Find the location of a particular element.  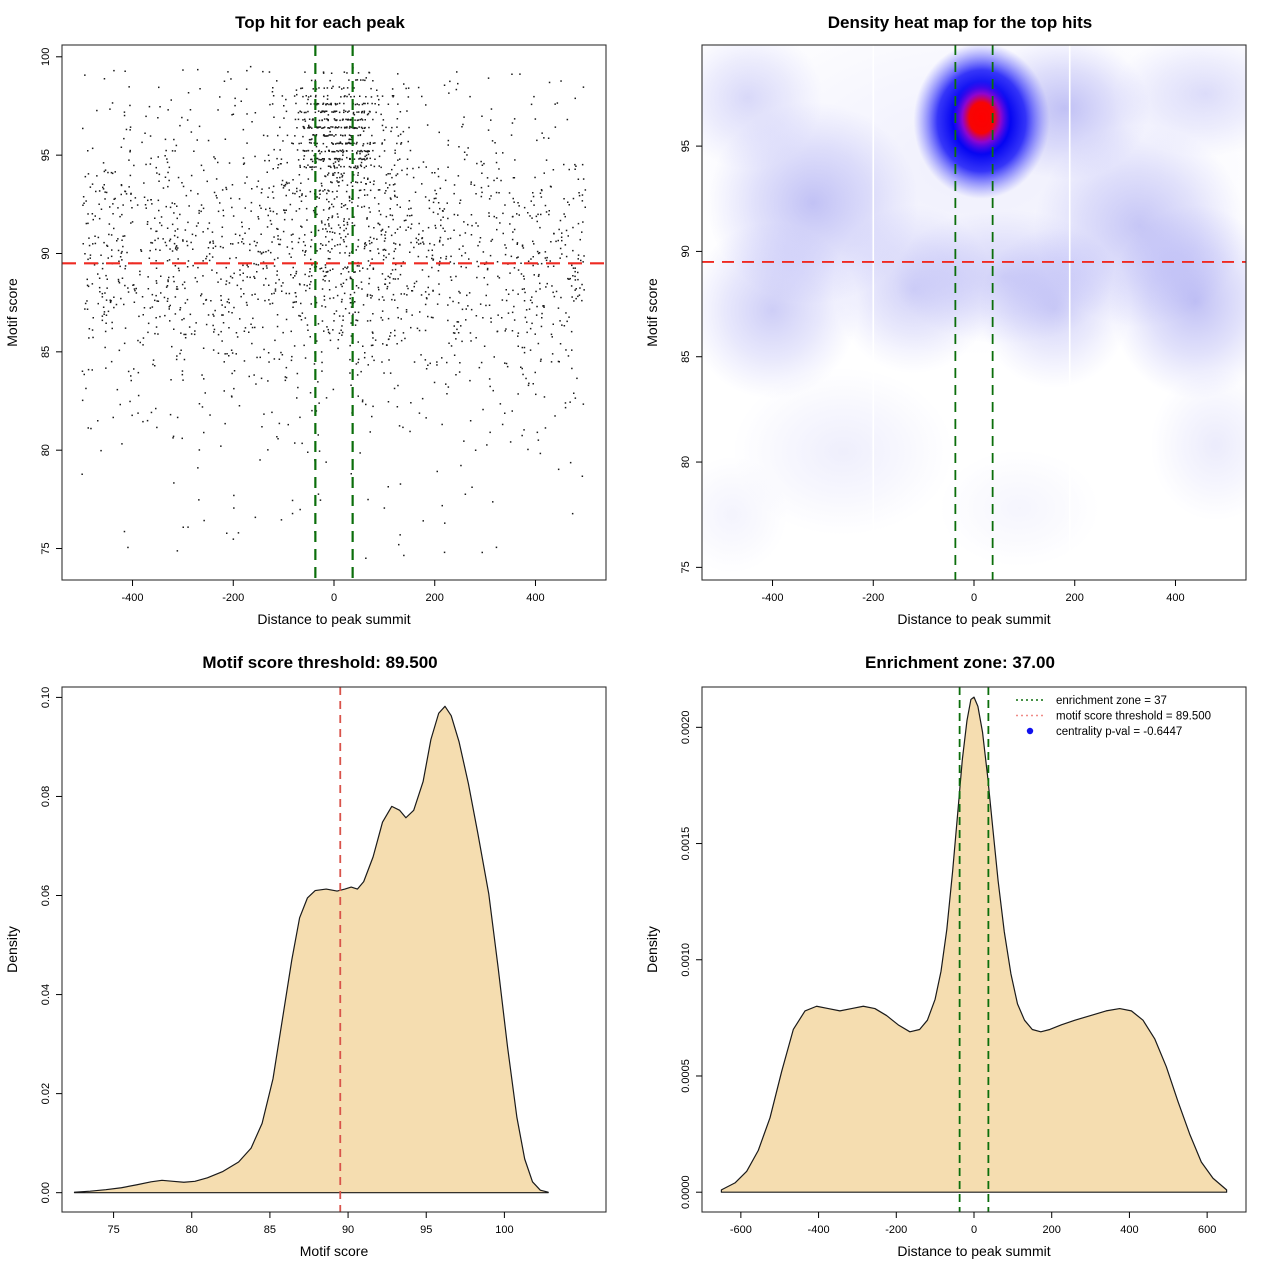

svg-text: 0.0000 is located at coordinates (686, 1192).